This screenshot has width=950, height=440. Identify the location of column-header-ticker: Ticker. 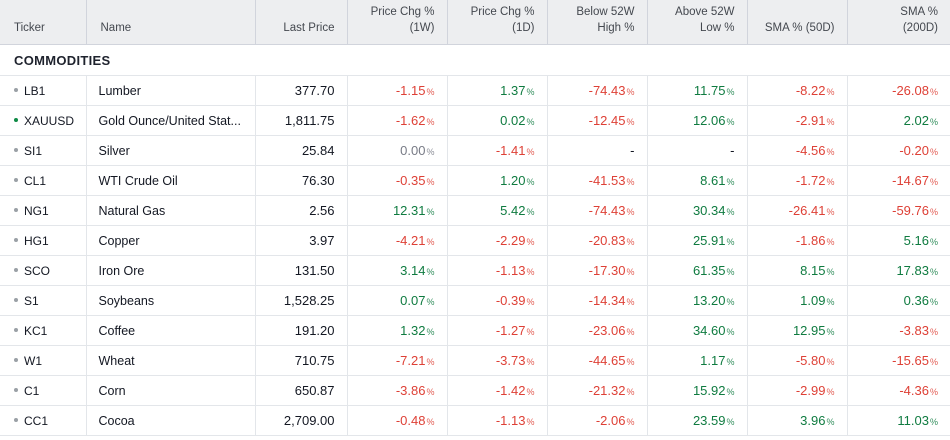
(43, 23).